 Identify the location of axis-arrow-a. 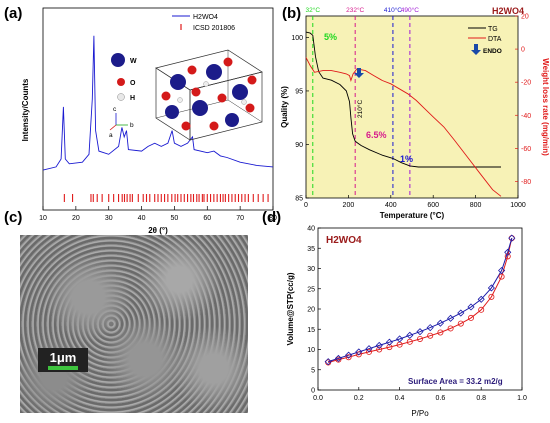
(113, 127).